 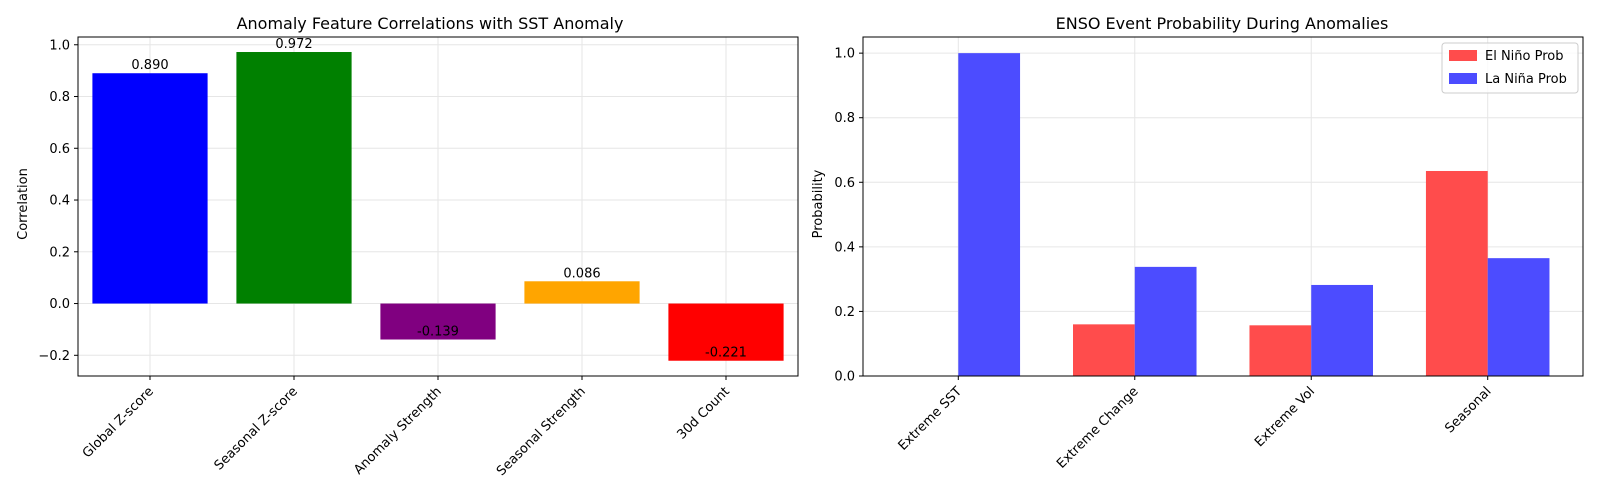 What do you see at coordinates (818, 203) in the screenshot?
I see `enso-chart-ylabel: Probability` at bounding box center [818, 203].